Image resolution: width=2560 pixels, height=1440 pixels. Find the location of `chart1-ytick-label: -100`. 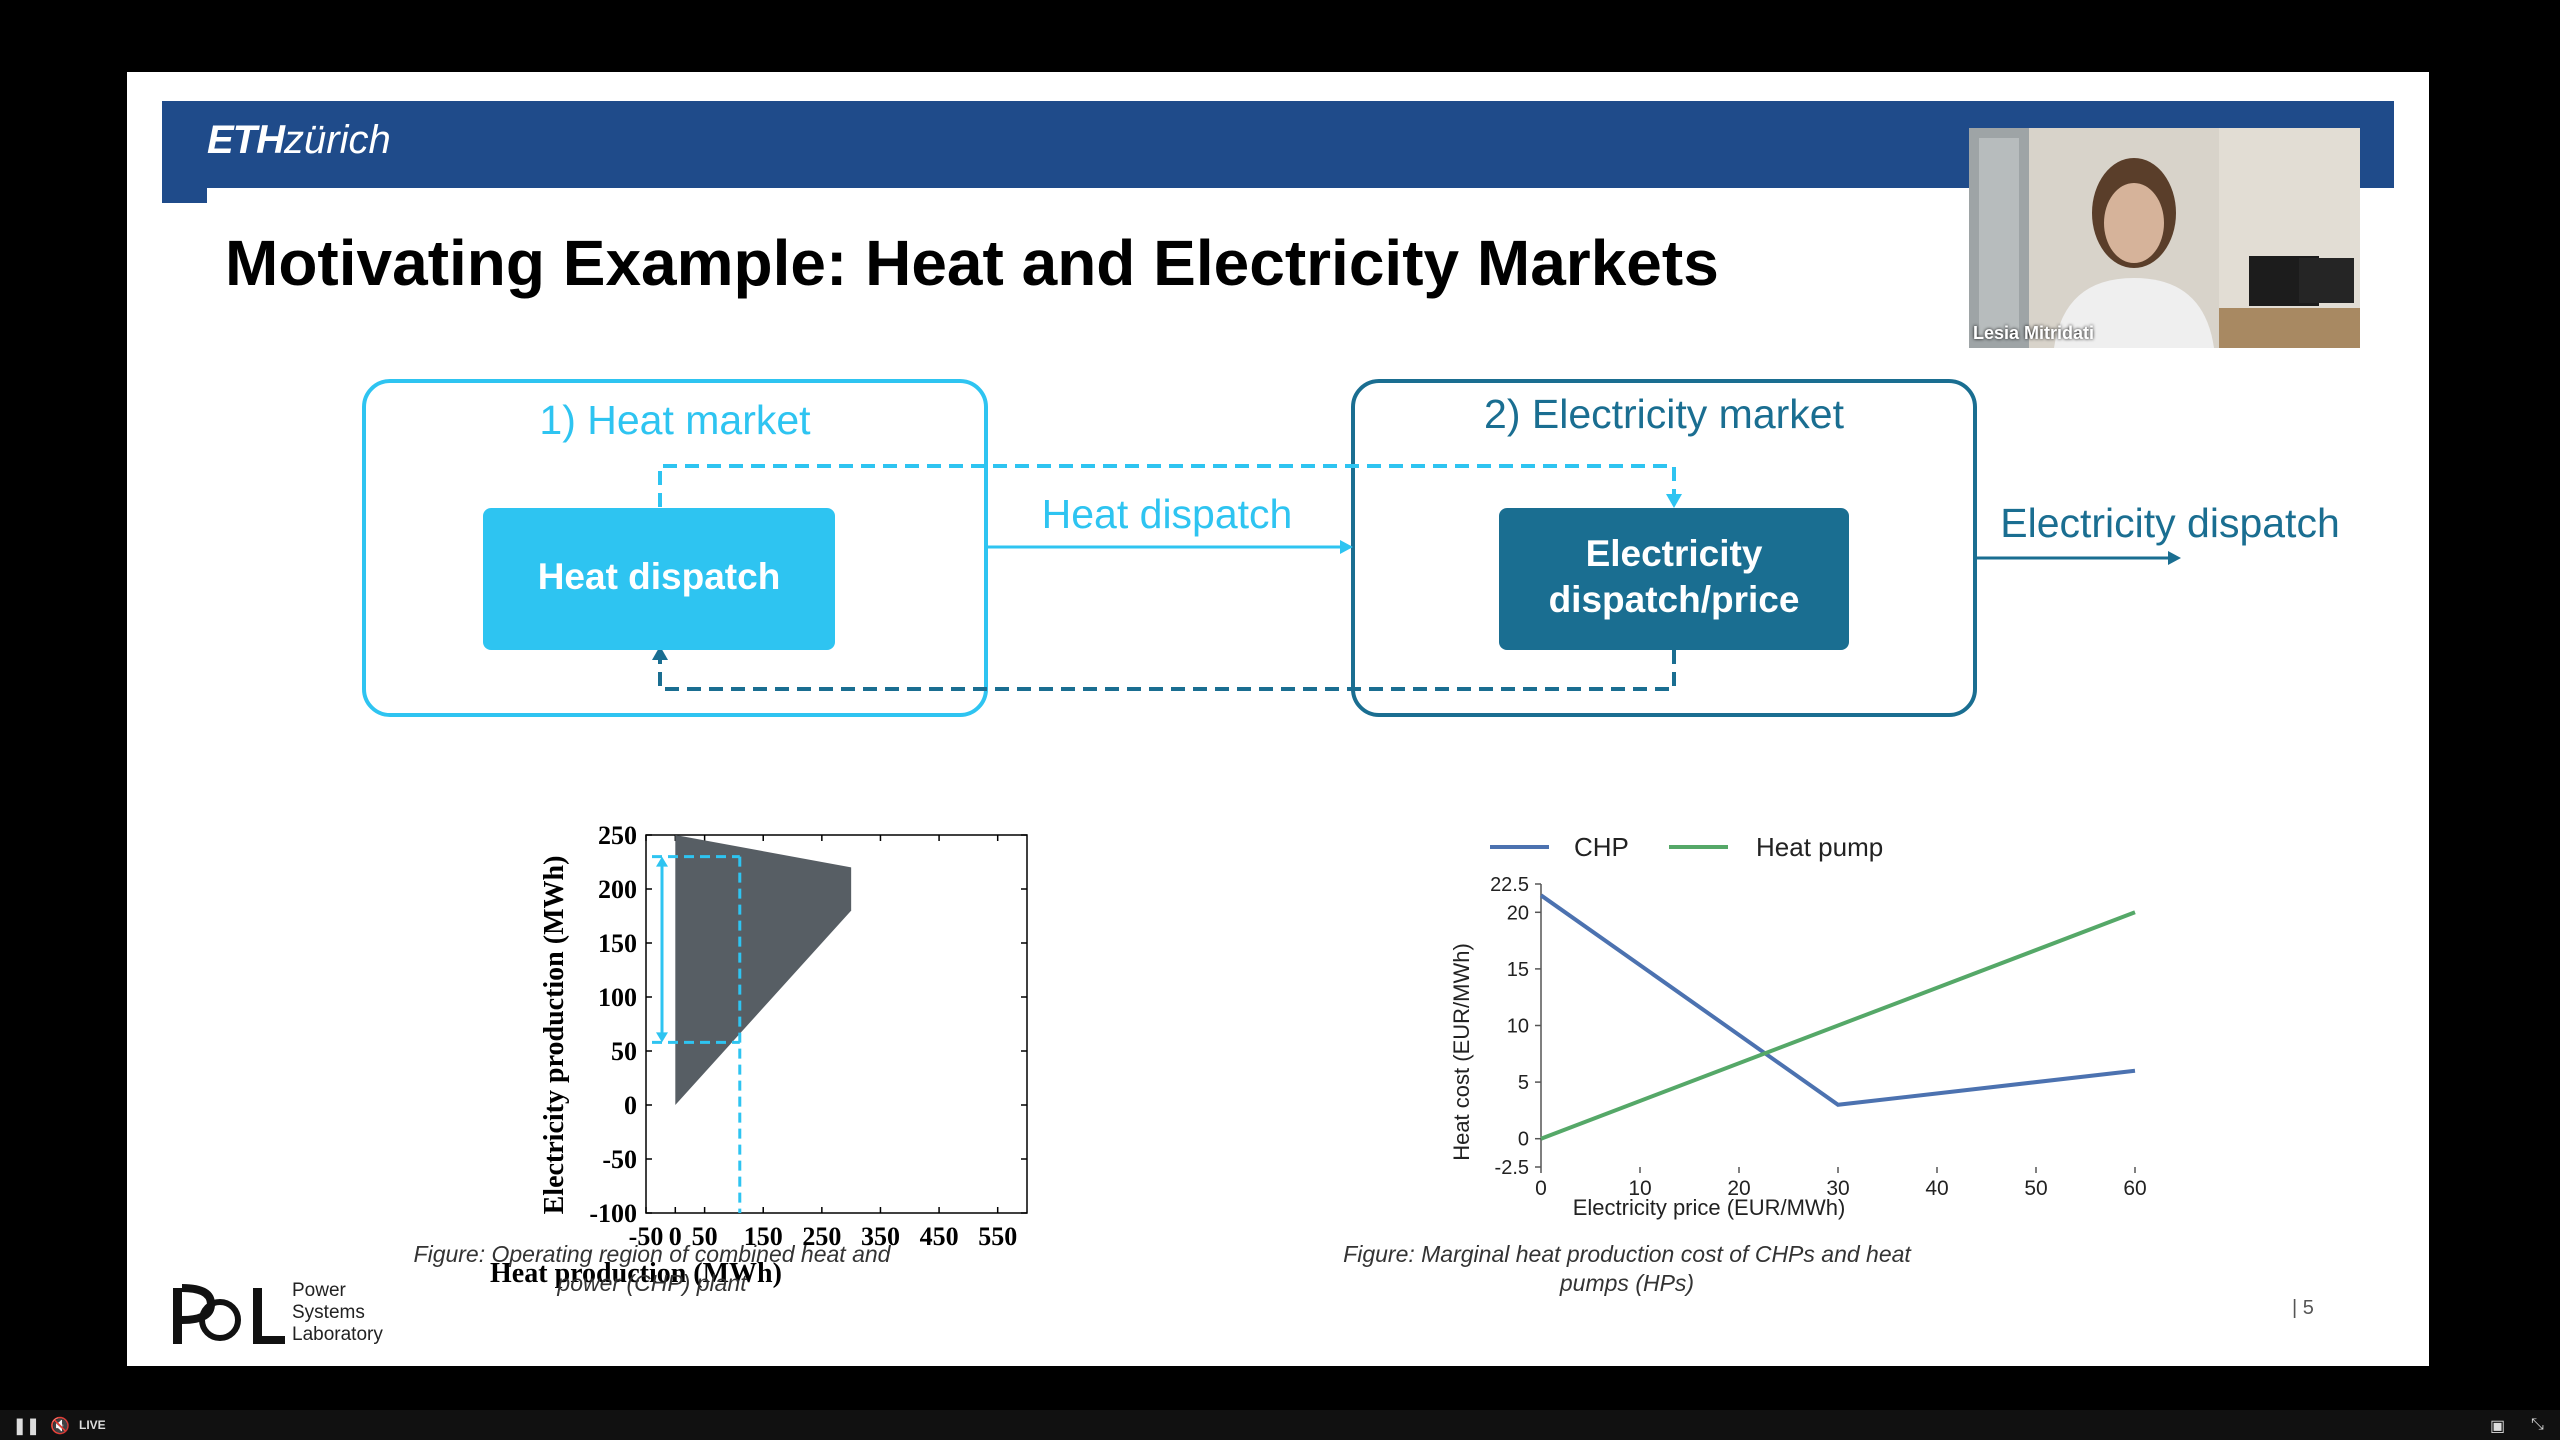

chart1-ytick-label: -100 is located at coordinates (613, 1213).